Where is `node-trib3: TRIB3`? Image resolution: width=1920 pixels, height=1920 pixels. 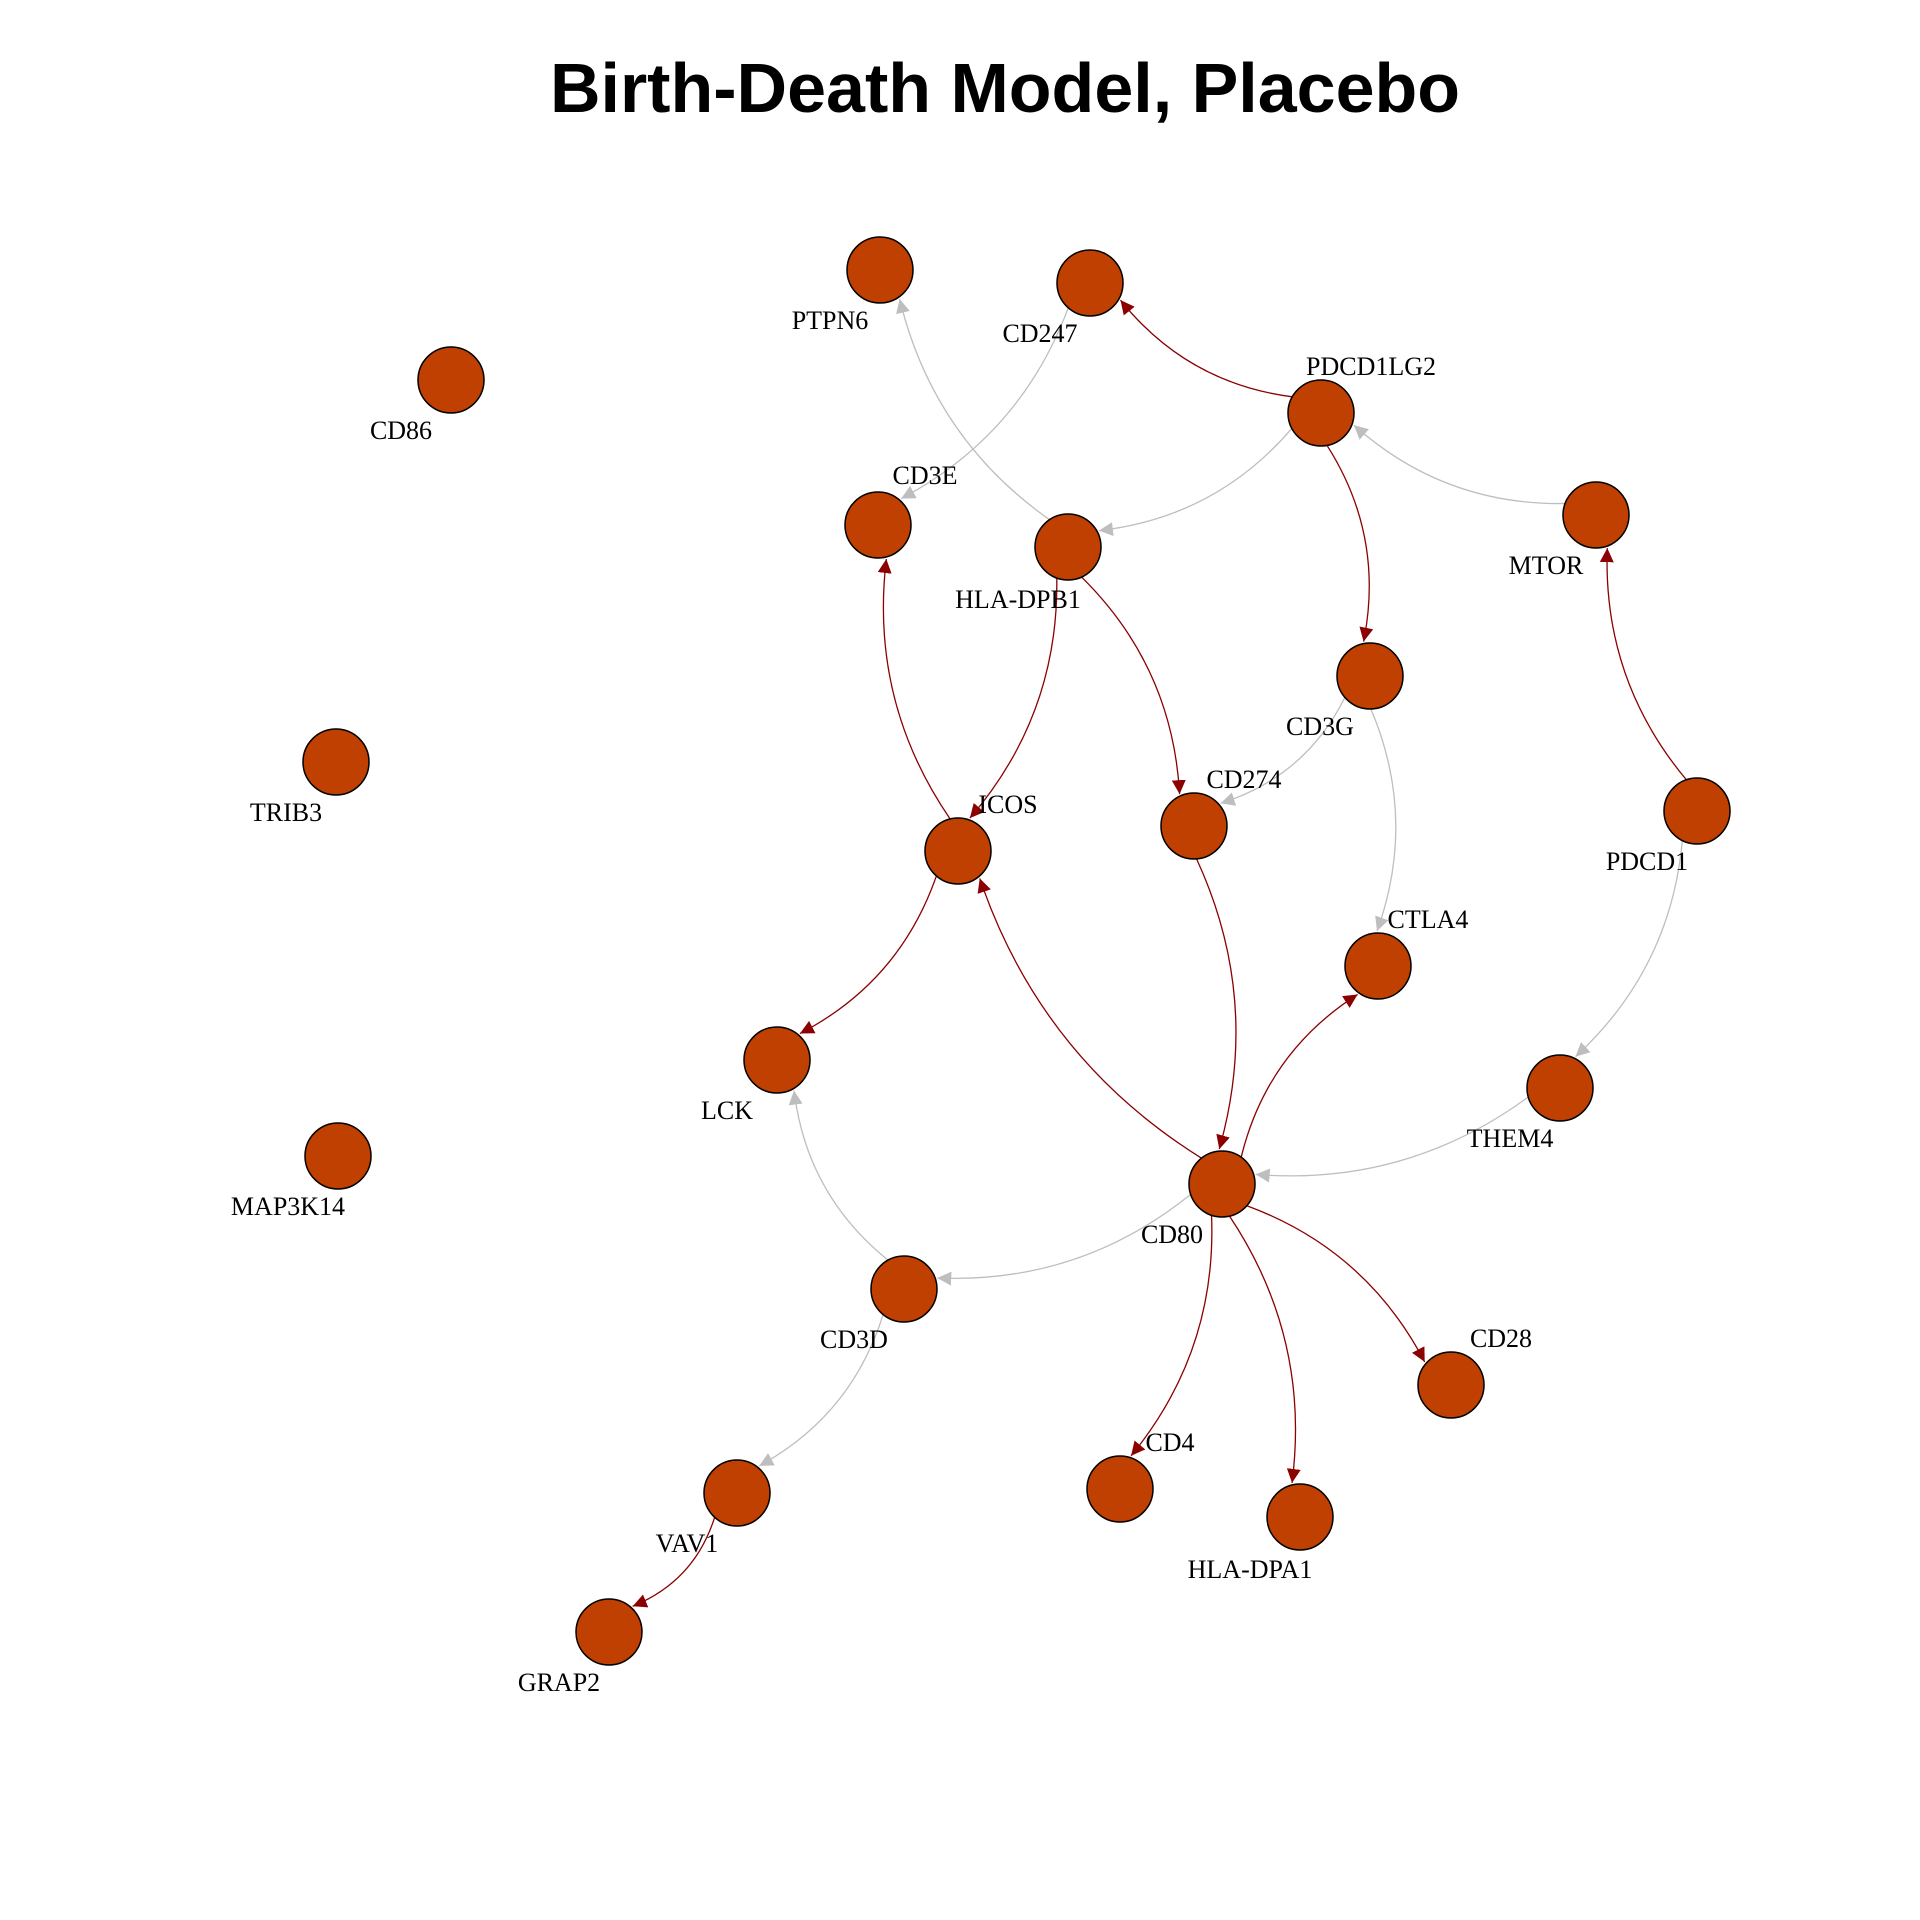 node-trib3: TRIB3 is located at coordinates (310, 777).